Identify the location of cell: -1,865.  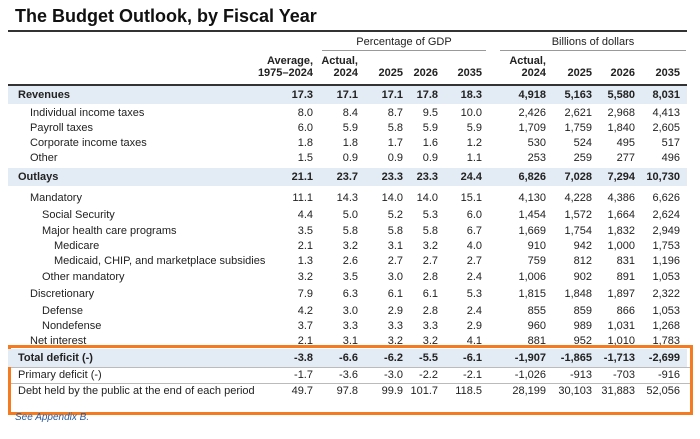
(576, 358).